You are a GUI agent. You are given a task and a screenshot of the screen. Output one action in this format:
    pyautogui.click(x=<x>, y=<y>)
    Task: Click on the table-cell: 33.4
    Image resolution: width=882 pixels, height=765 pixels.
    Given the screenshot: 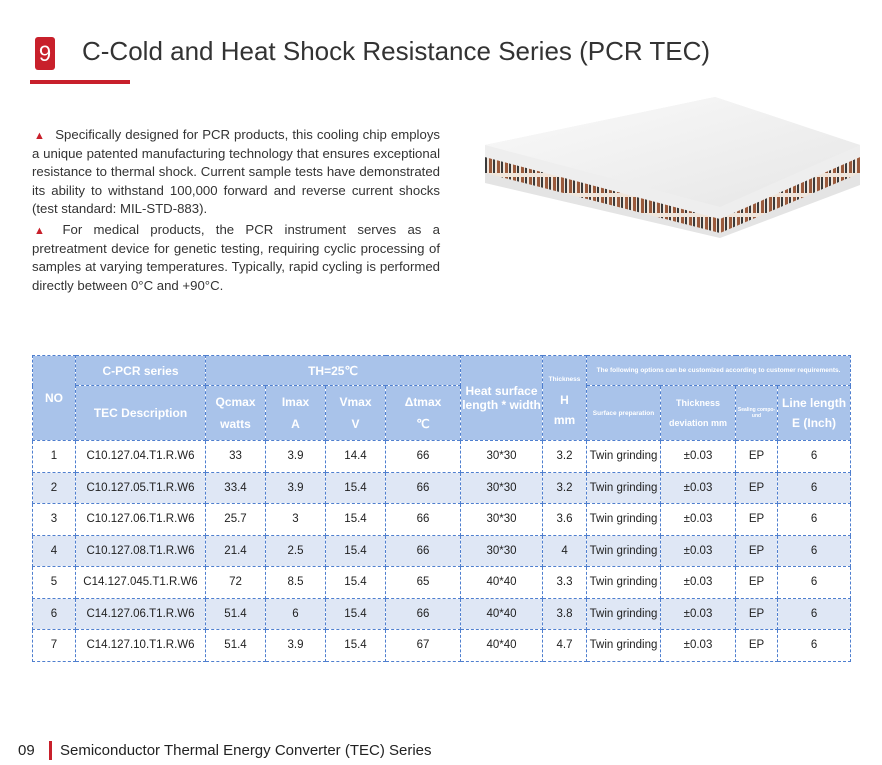 What is the action you would take?
    pyautogui.click(x=235, y=487)
    